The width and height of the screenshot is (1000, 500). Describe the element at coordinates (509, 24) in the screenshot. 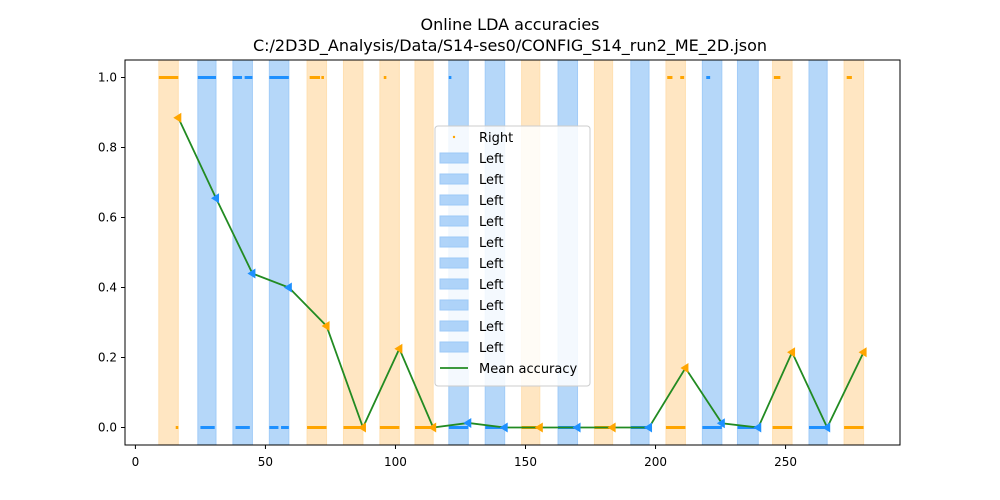

I see `chart-title: Online LDA accuracies` at that location.